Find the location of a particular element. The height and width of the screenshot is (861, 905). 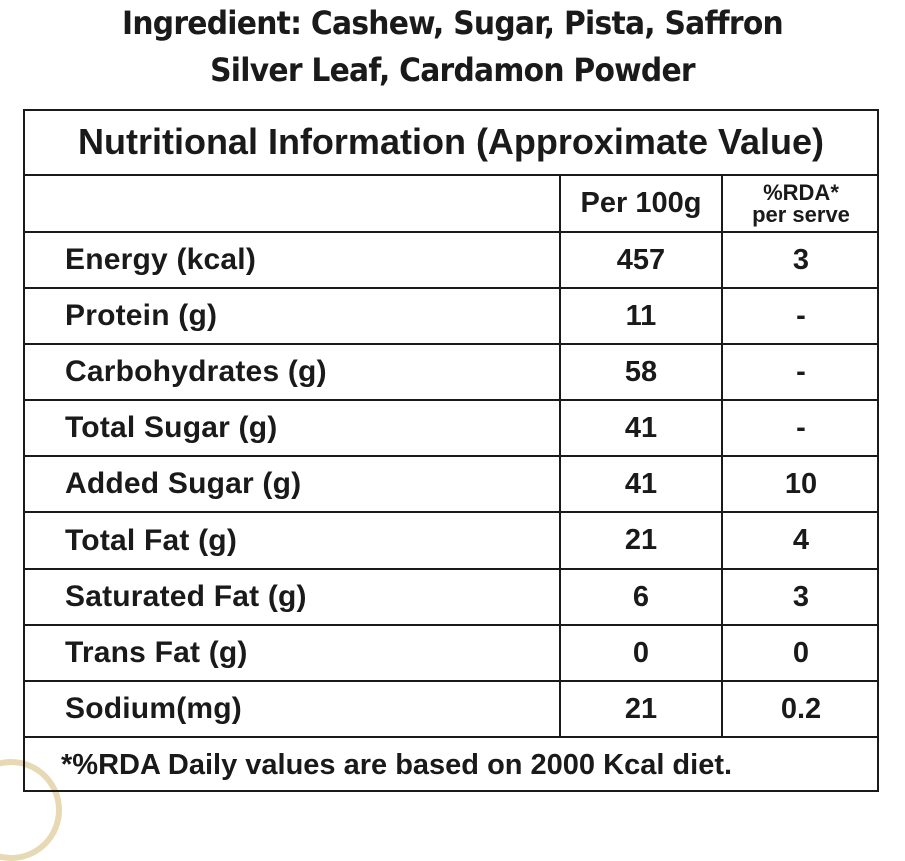

per-100g-value: 58 is located at coordinates (641, 371).